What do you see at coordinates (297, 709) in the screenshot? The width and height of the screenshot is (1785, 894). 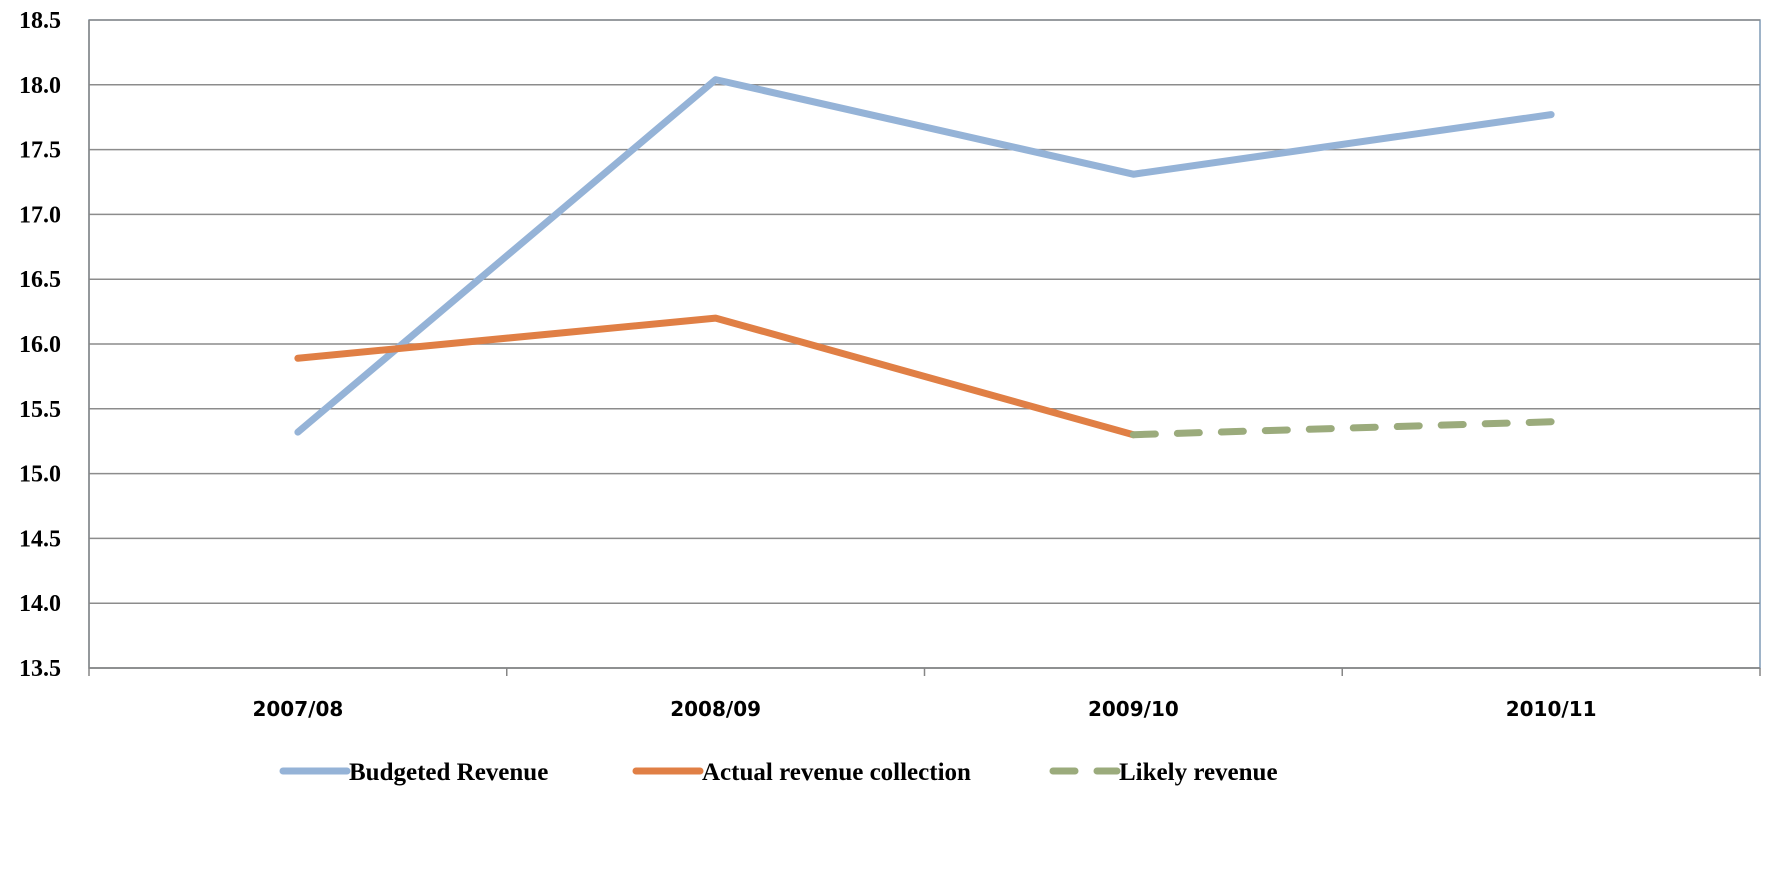 I see `x-tick-label: 2007/08` at bounding box center [297, 709].